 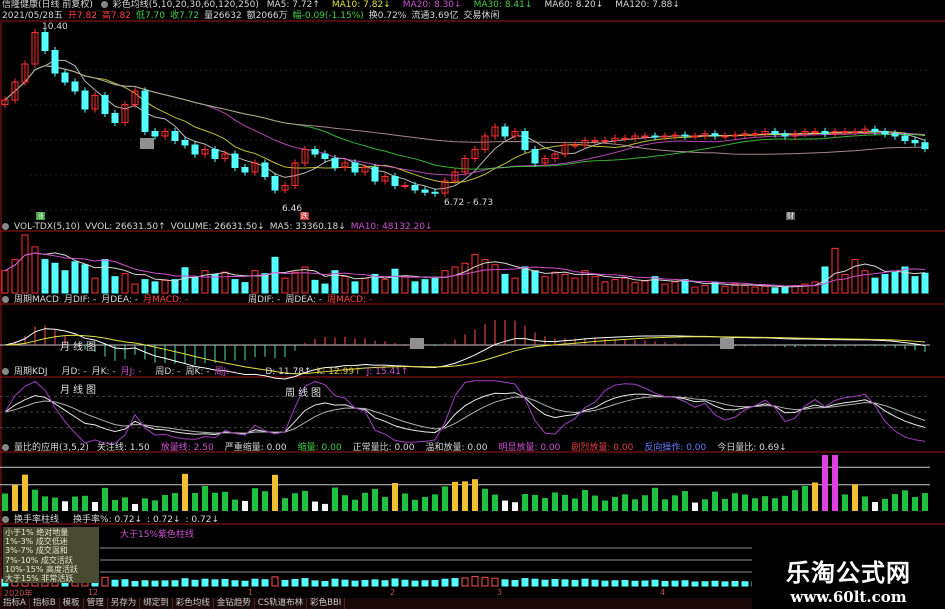 I want to click on macd-item: 周MACD: -, so click(x=350, y=300).